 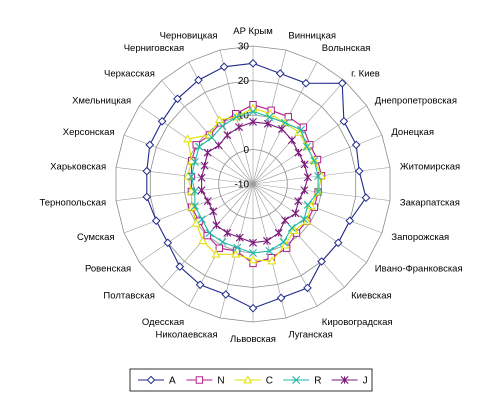 I want to click on category-label: Сумская, so click(x=96, y=237).